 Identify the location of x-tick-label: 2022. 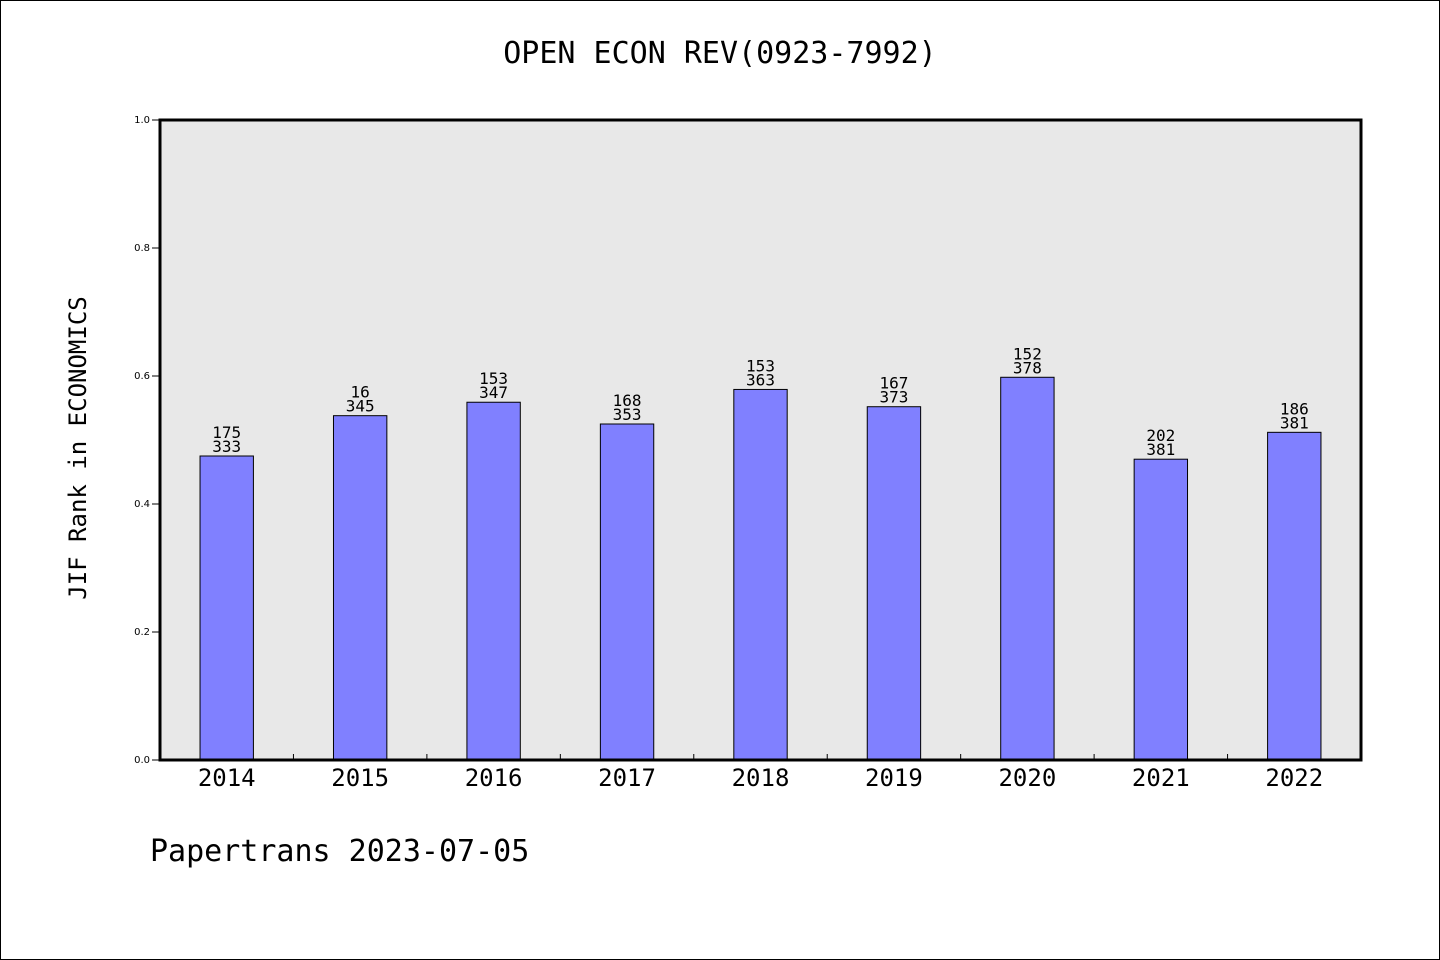
(1294, 778).